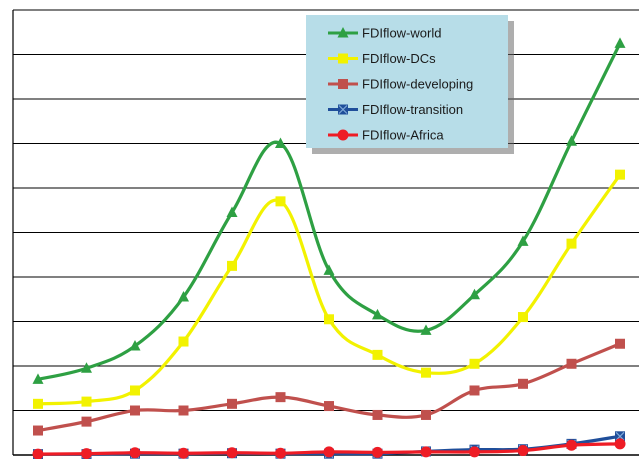 The width and height of the screenshot is (639, 459). I want to click on legend-label: FDIflow-Africa, so click(403, 135).